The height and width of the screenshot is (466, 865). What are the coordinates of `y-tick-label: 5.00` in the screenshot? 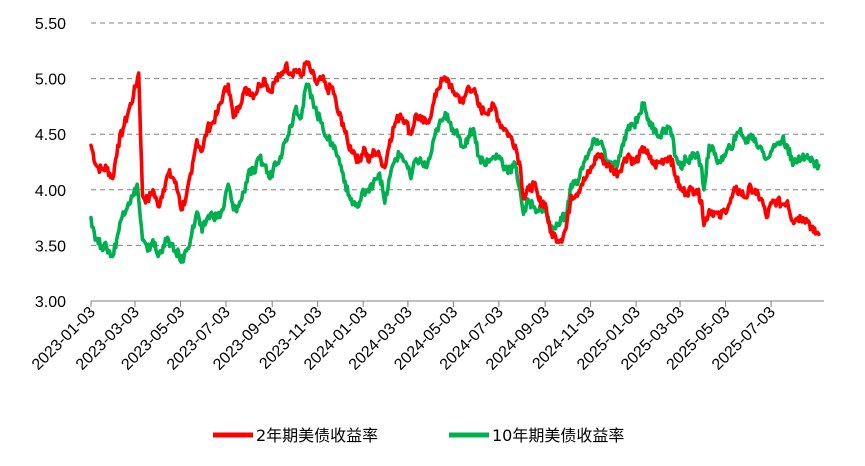 It's located at (50, 80).